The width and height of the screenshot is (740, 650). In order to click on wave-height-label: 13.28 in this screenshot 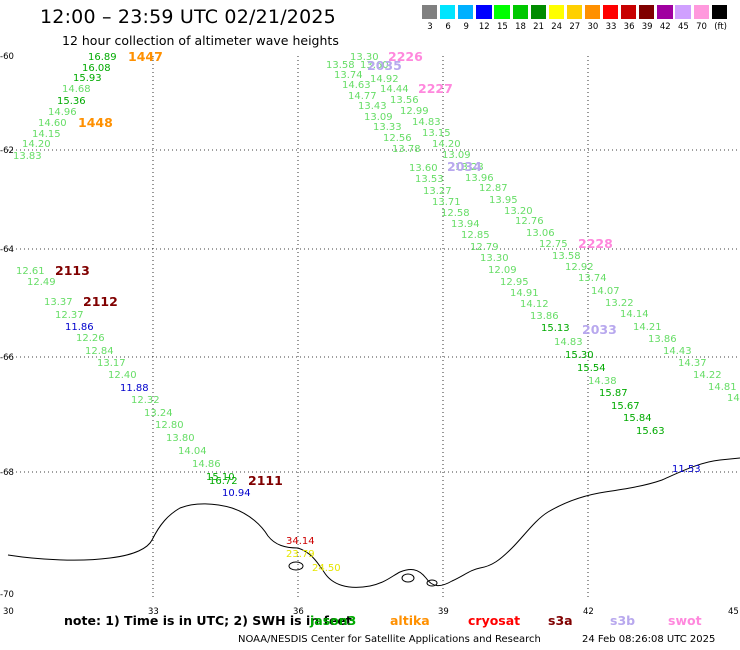, I will do `click(469, 167)`.